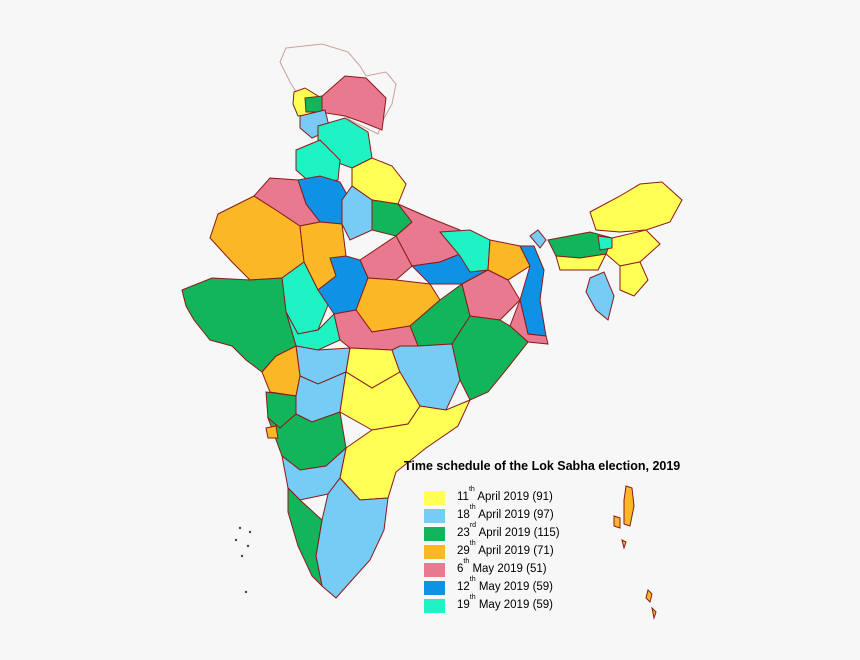  I want to click on region-jammu-kashmir, so click(353, 103).